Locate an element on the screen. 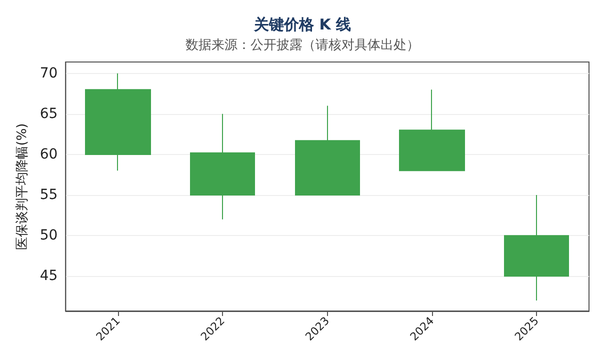  y-tick-label: 70 is located at coordinates (49, 73).